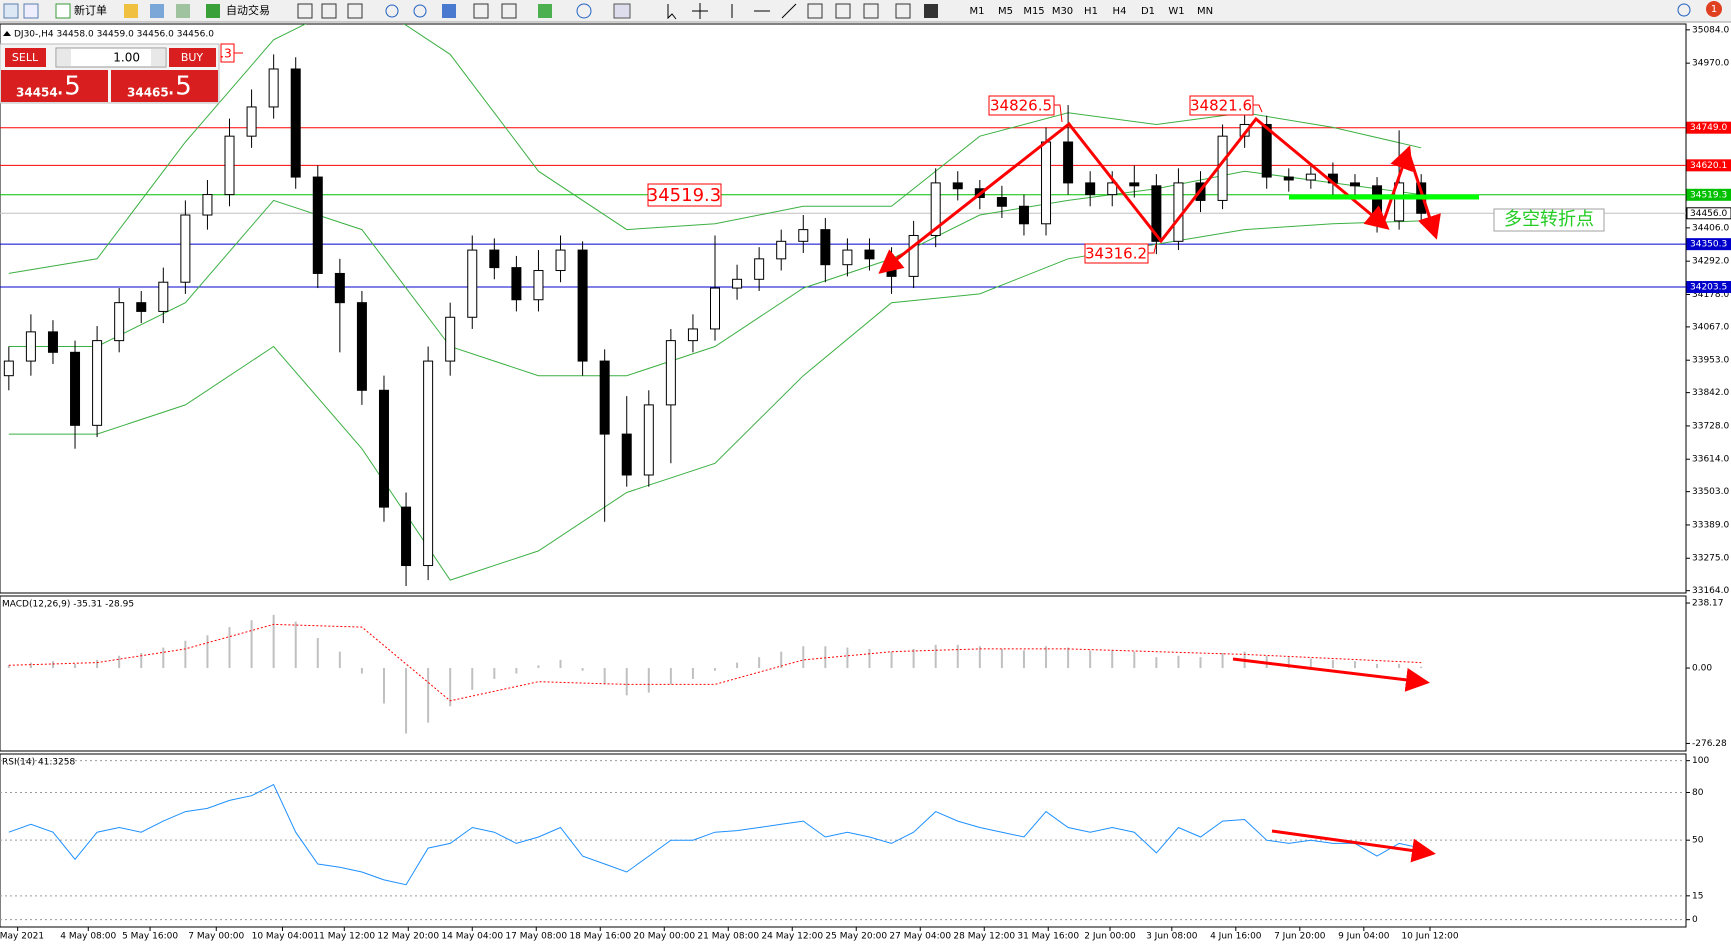  I want to click on ask-price: 34465, so click(148, 93).